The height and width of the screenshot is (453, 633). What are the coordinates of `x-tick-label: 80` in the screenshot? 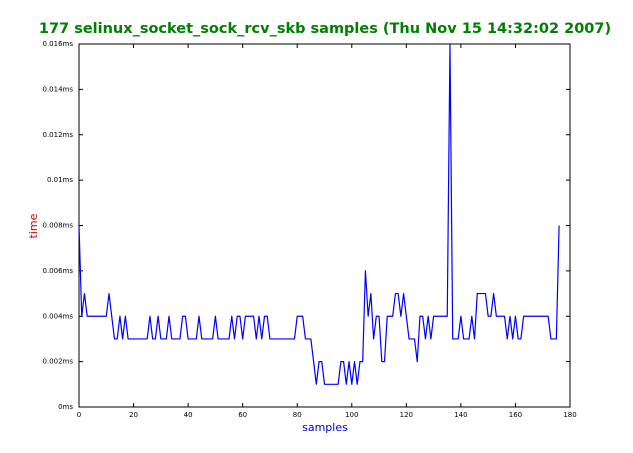 It's located at (297, 415).